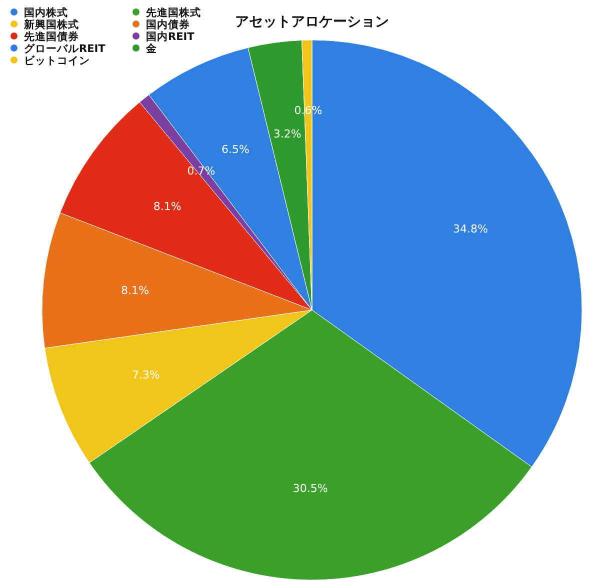 The width and height of the screenshot is (599, 585). What do you see at coordinates (308, 111) in the screenshot?
I see `data-label: 0.6%` at bounding box center [308, 111].